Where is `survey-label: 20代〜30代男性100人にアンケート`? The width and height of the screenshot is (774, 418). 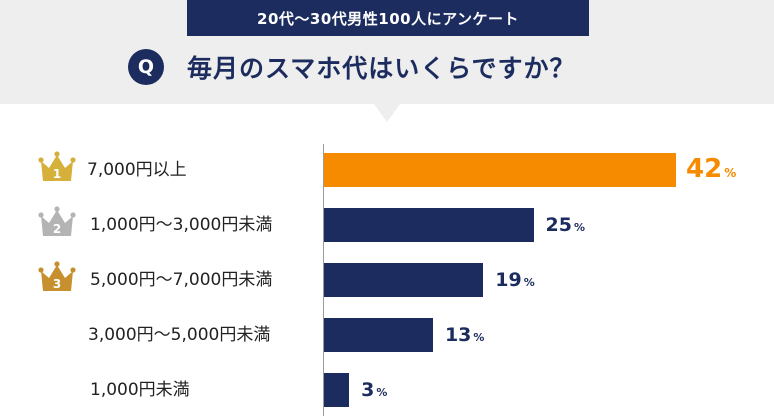
survey-label: 20代〜30代男性100人にアンケート is located at coordinates (388, 18).